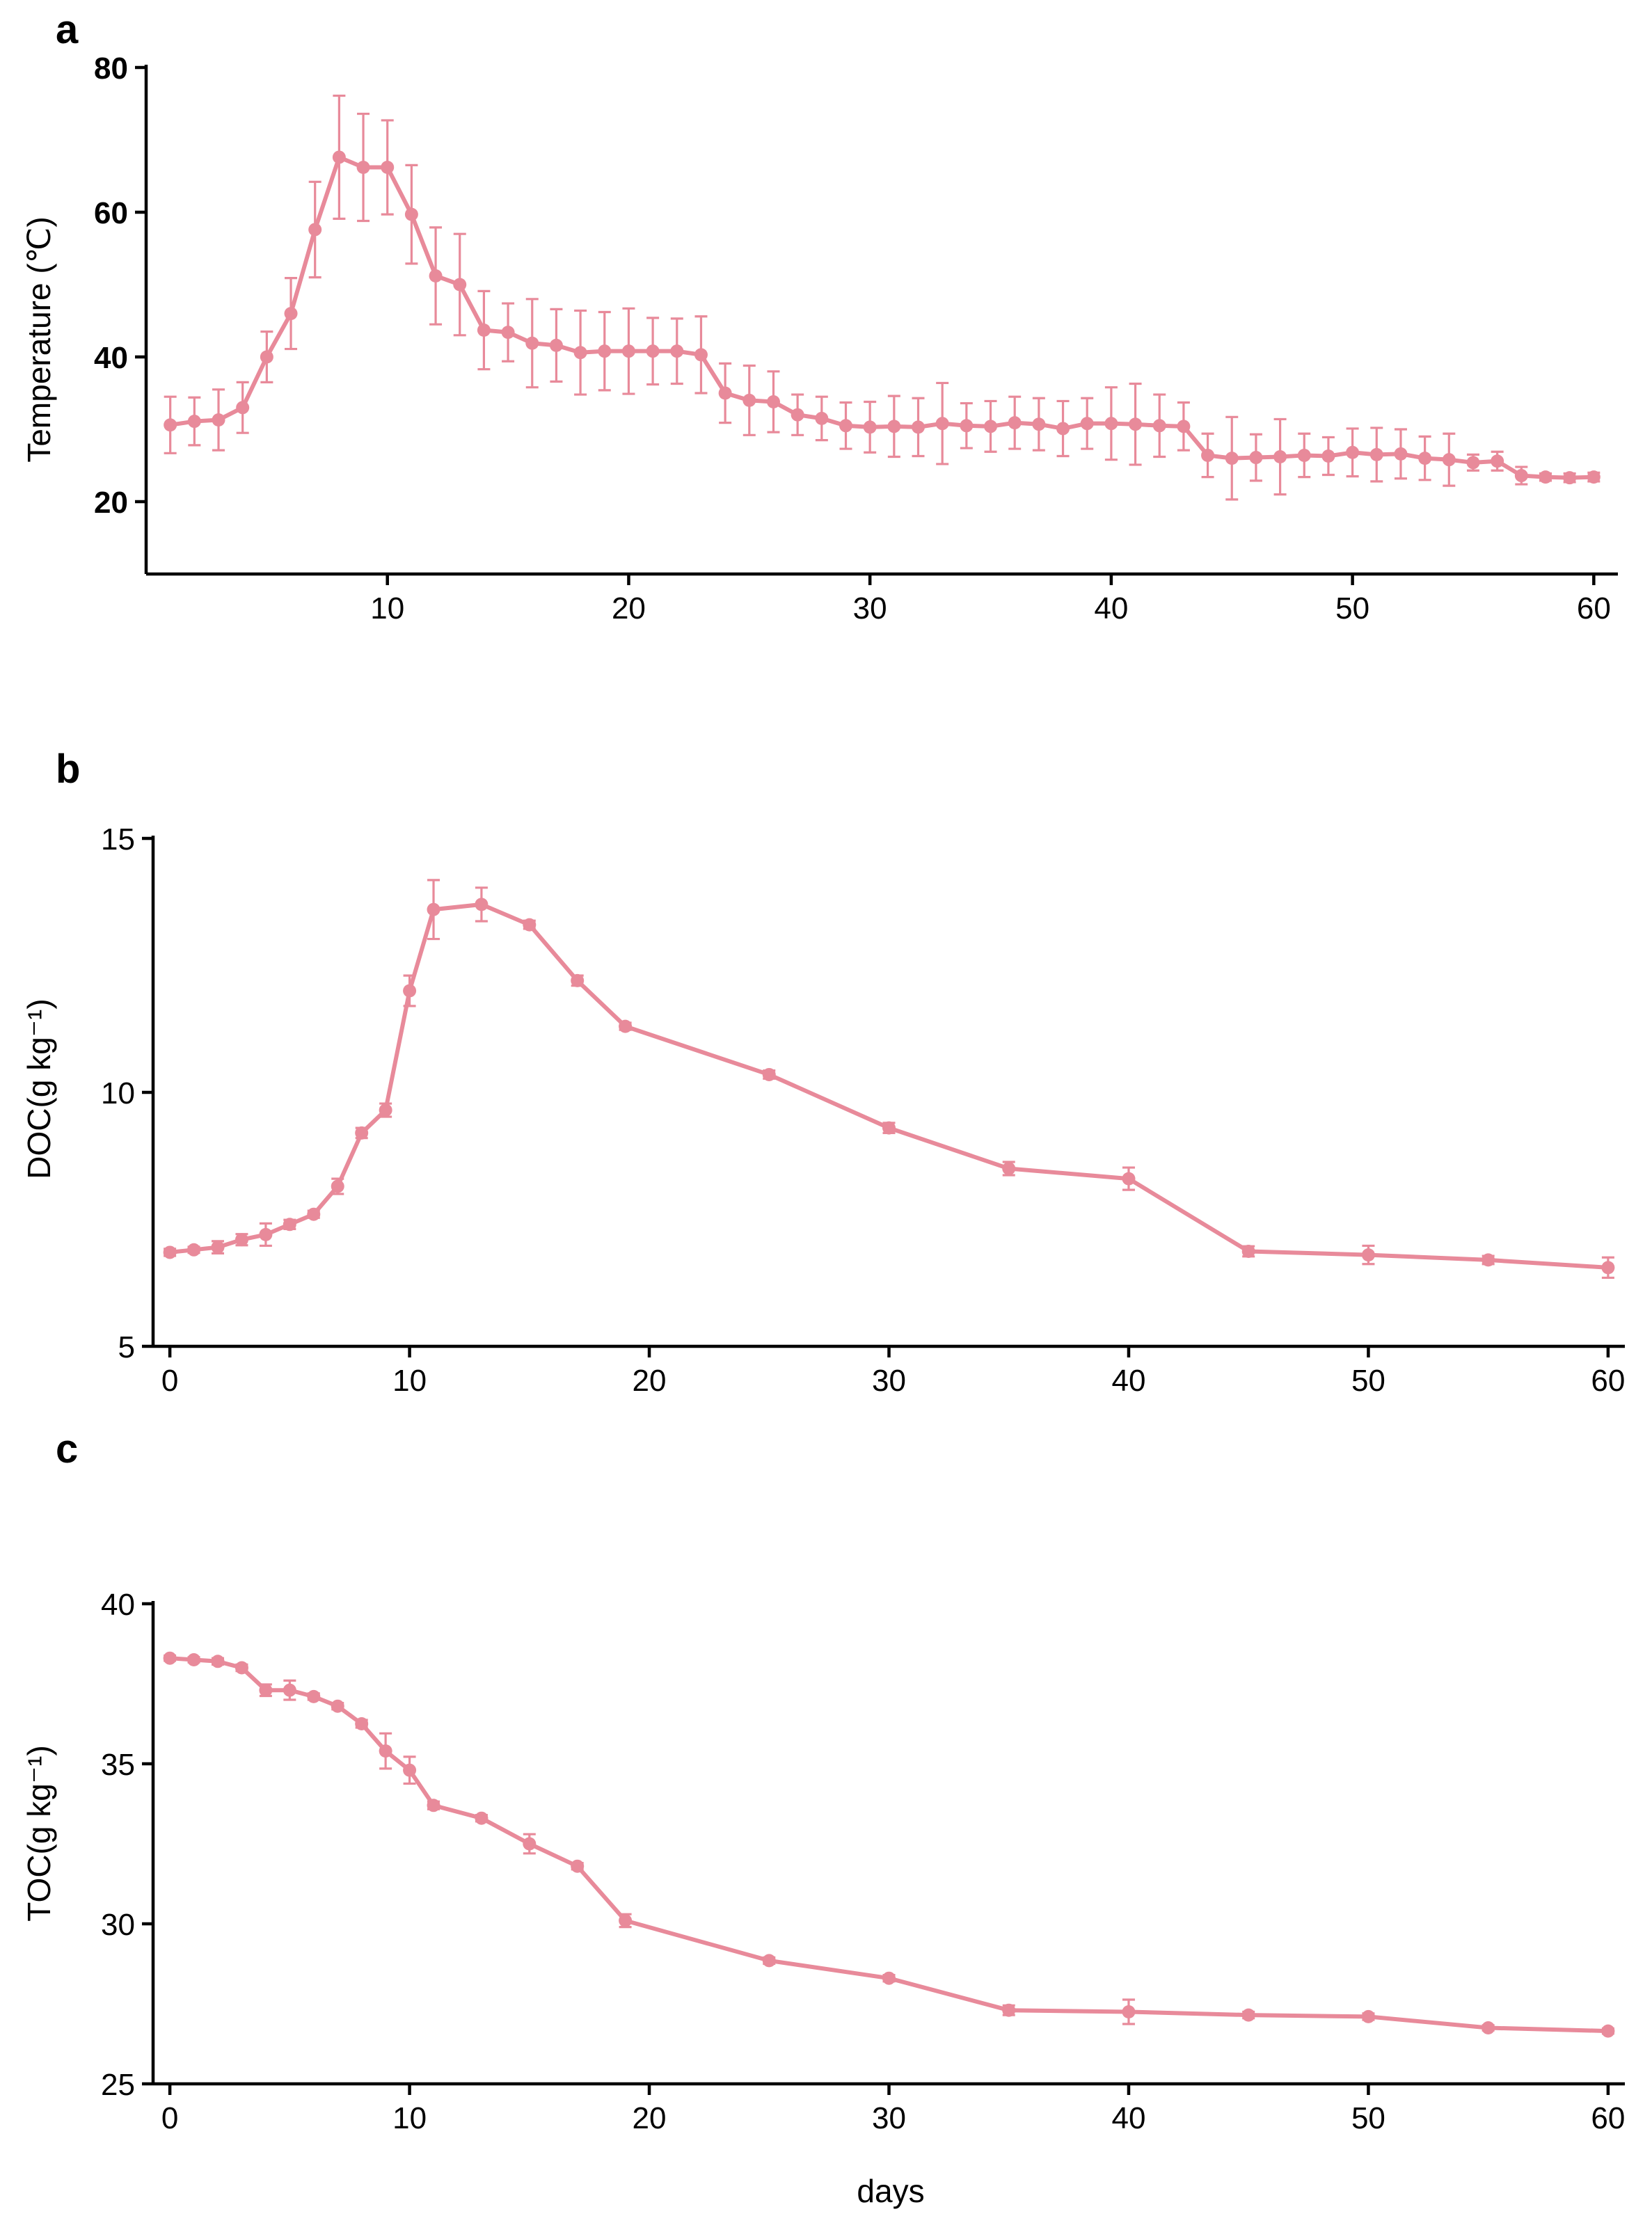  Describe the element at coordinates (111, 68) in the screenshot. I see `y-tick-label: 80` at that location.